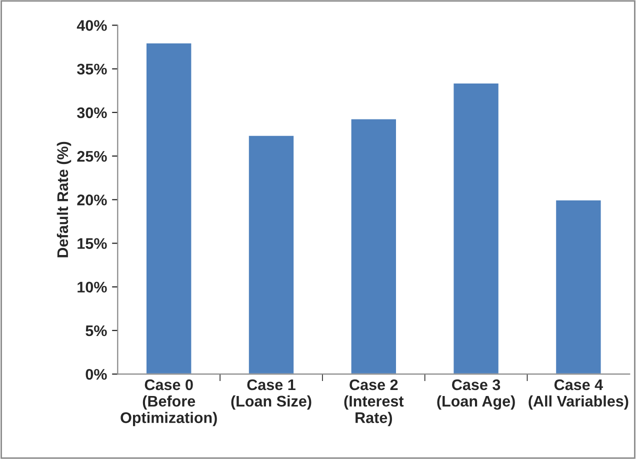 This screenshot has height=459, width=636. I want to click on y-tick-label: 20%, so click(92, 200).